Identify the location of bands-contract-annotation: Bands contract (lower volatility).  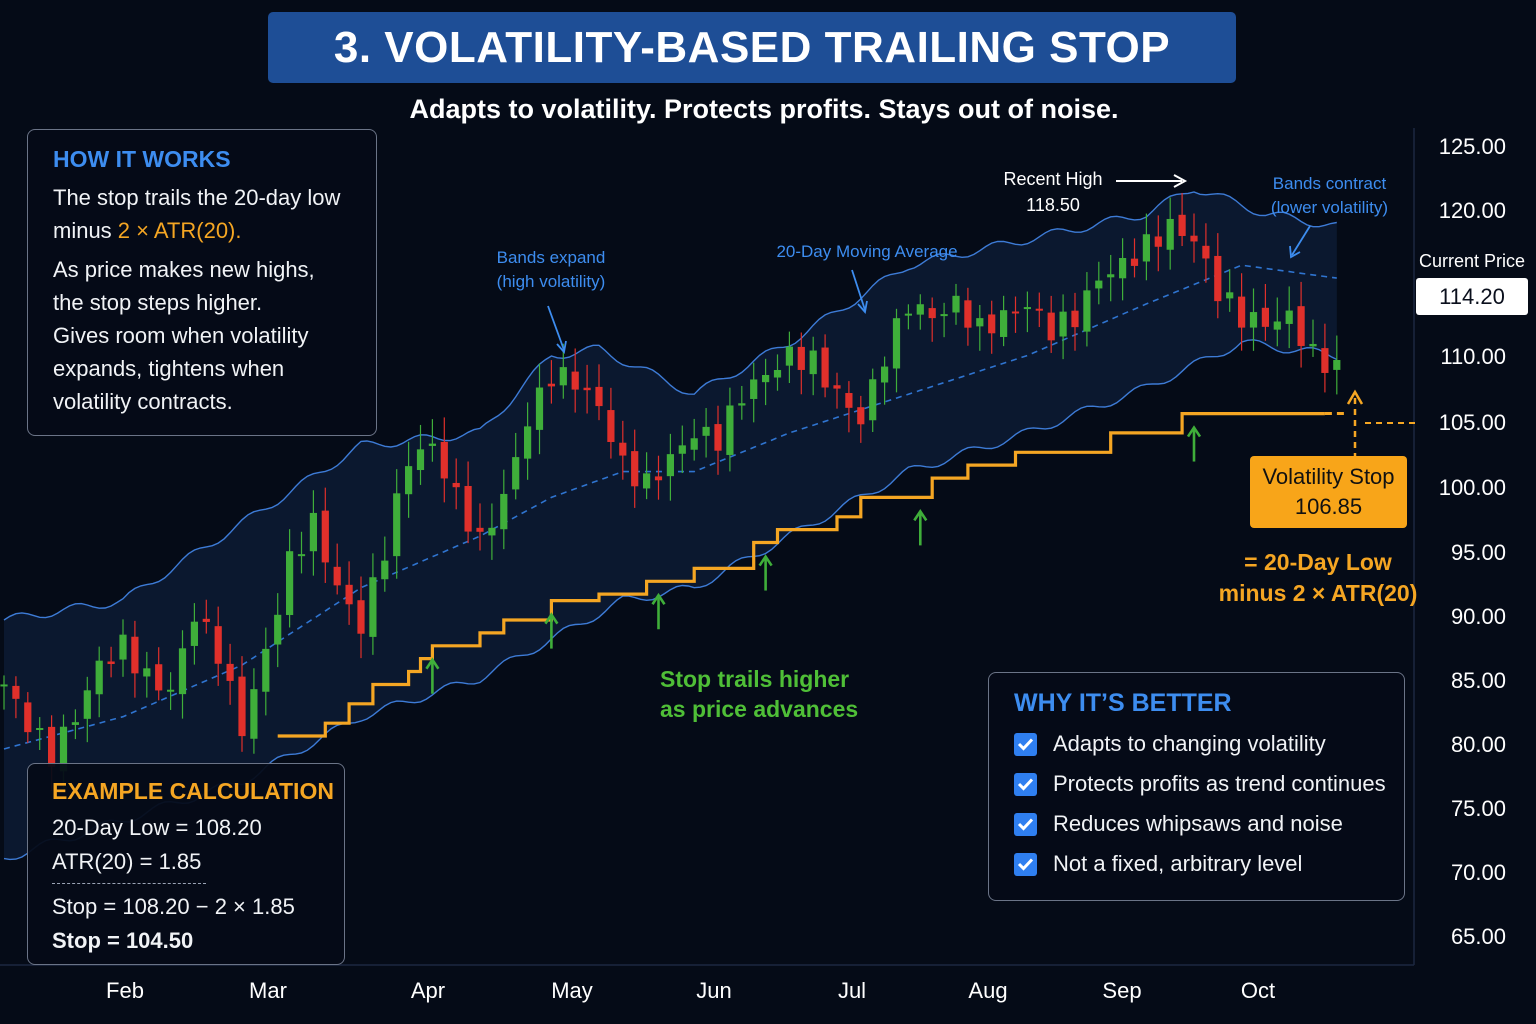
(1329, 196).